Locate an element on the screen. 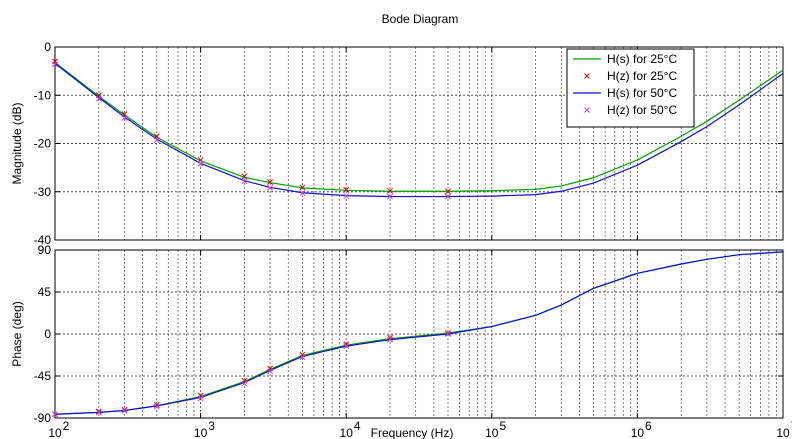 Image resolution: width=792 pixels, height=439 pixels. x-tick-label: 107 is located at coordinates (784, 429).